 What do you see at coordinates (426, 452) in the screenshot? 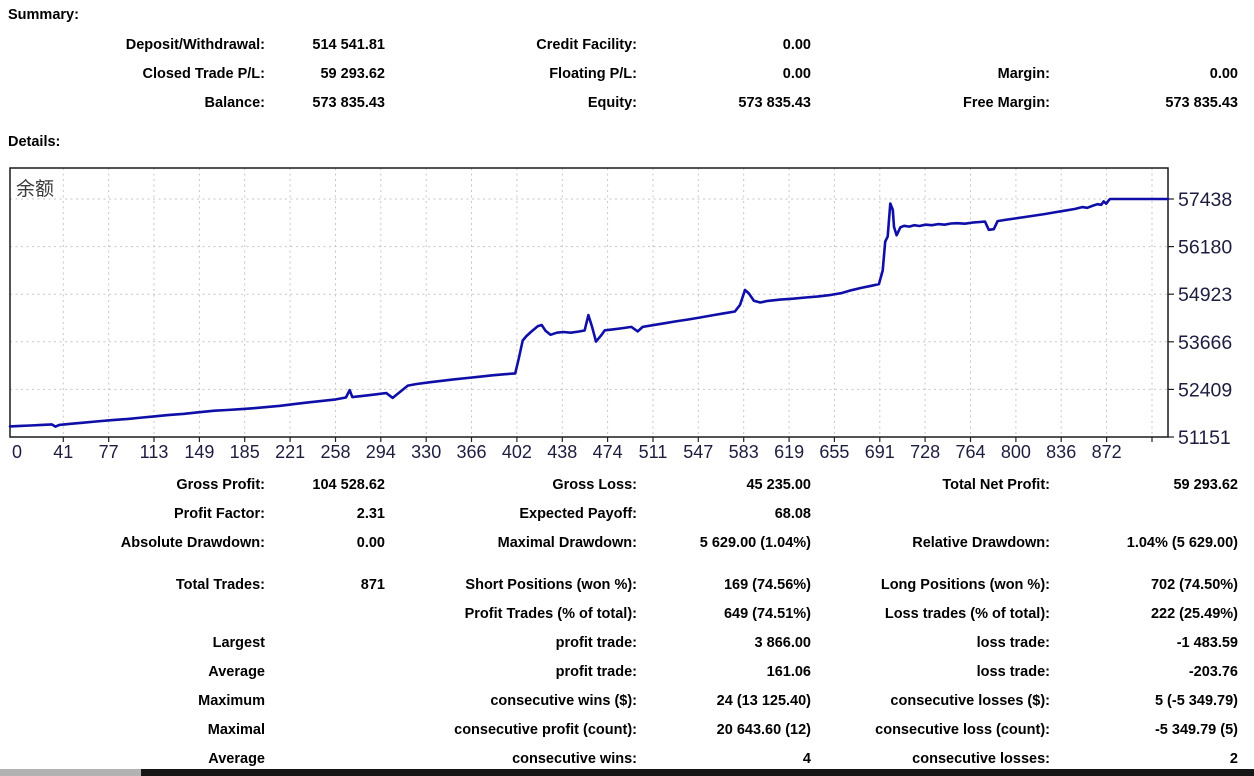
I see `x-tick-label: 330` at bounding box center [426, 452].